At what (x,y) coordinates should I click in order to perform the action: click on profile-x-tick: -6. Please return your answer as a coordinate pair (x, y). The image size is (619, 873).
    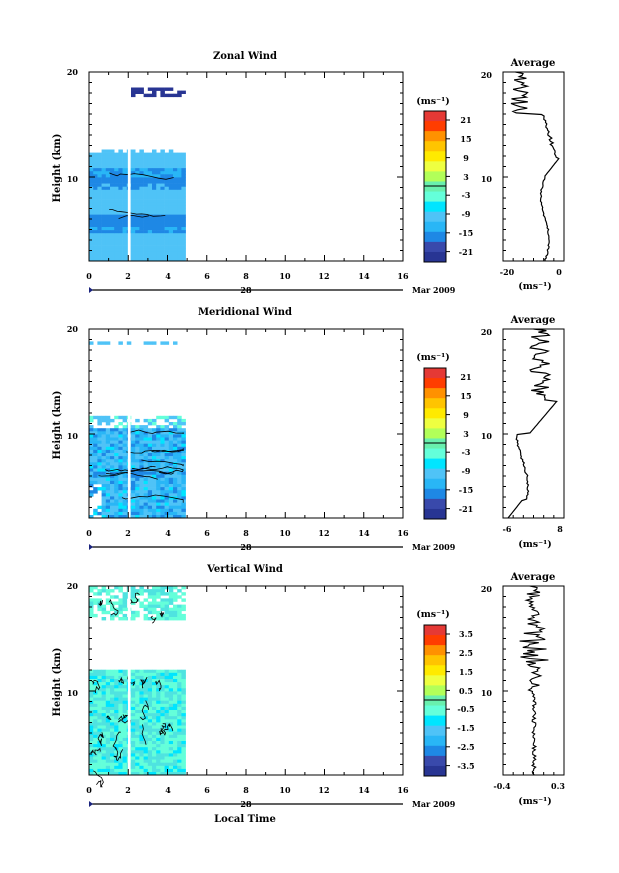
    Looking at the image, I should click on (507, 529).